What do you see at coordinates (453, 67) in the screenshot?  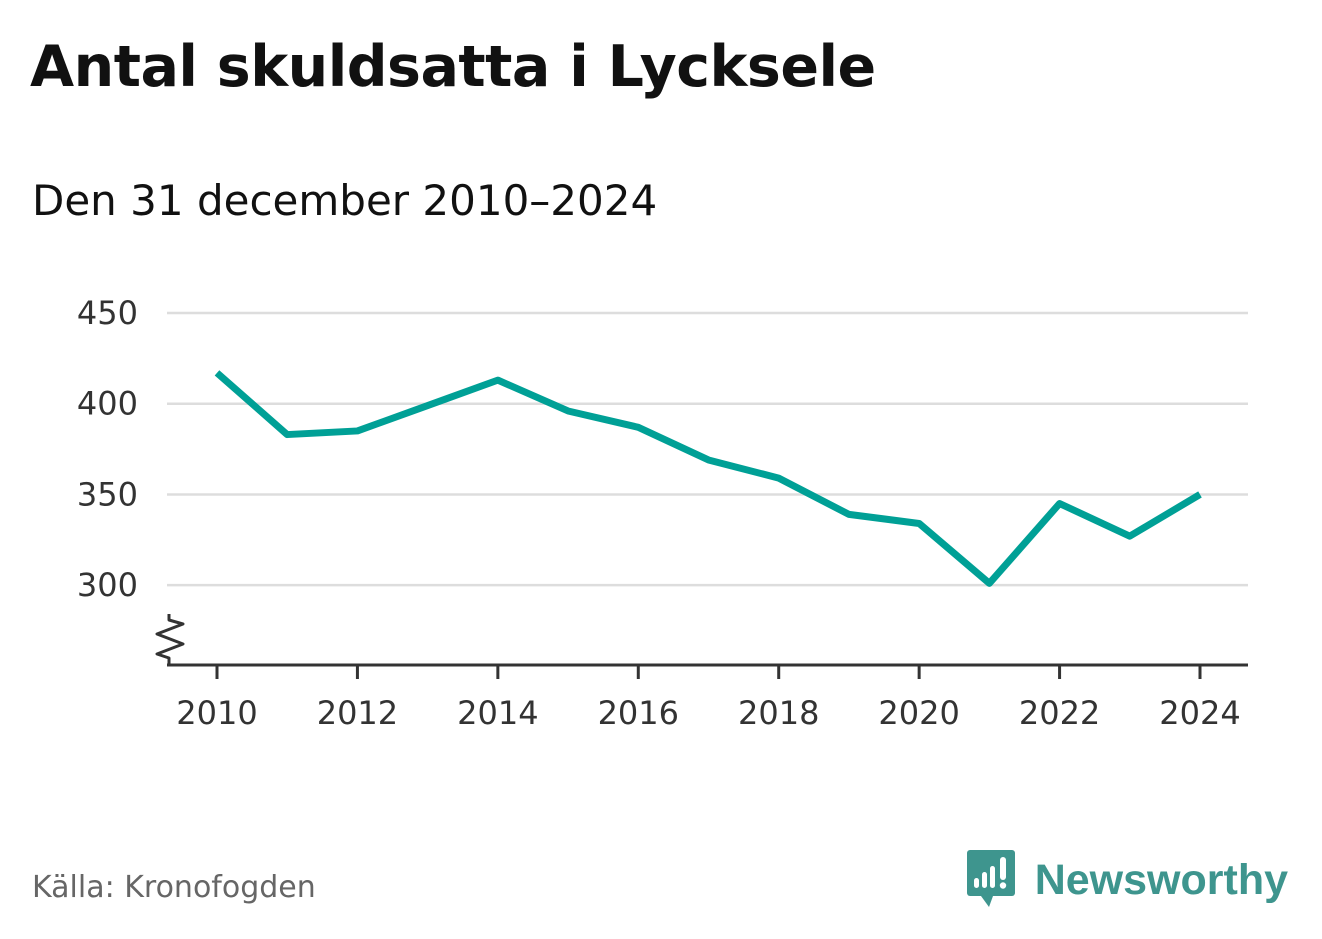 I see `chart-title: Antal skuldsatta i Lycksele` at bounding box center [453, 67].